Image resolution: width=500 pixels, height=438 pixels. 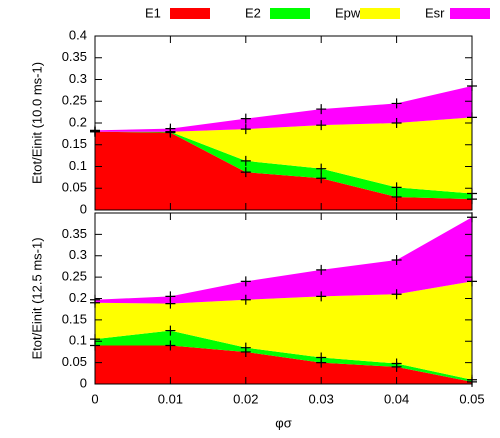 I want to click on legend-label: E2, so click(x=253, y=12).